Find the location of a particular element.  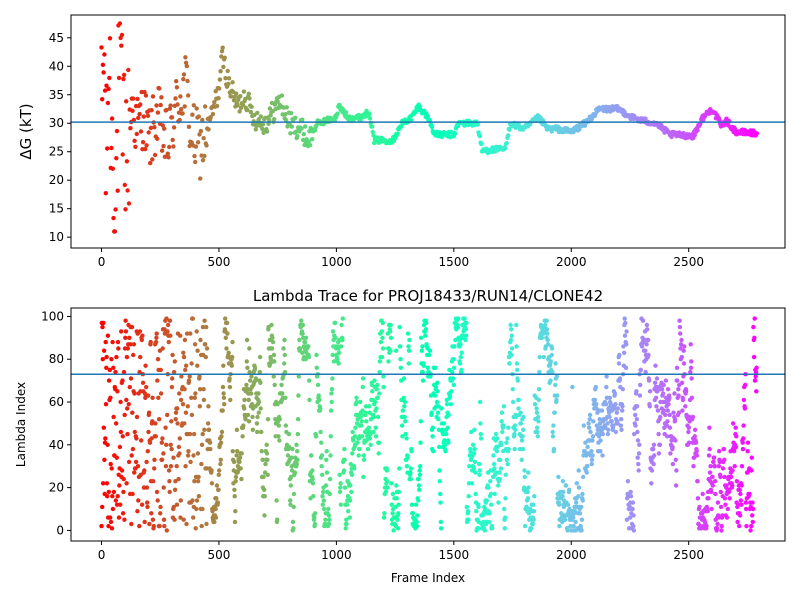

dg-y-axis: 10 15 20 25 30 35 40 45 is located at coordinates (60, 137).